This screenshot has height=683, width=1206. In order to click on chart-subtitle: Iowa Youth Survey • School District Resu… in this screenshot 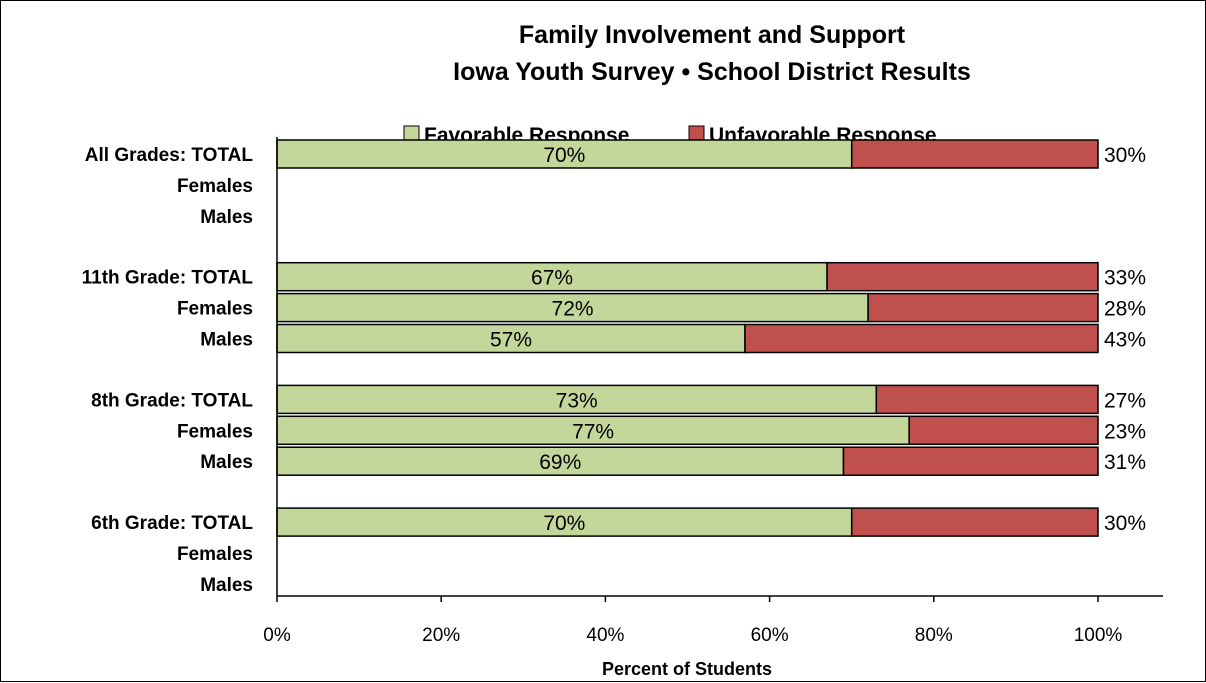, I will do `click(712, 72)`.